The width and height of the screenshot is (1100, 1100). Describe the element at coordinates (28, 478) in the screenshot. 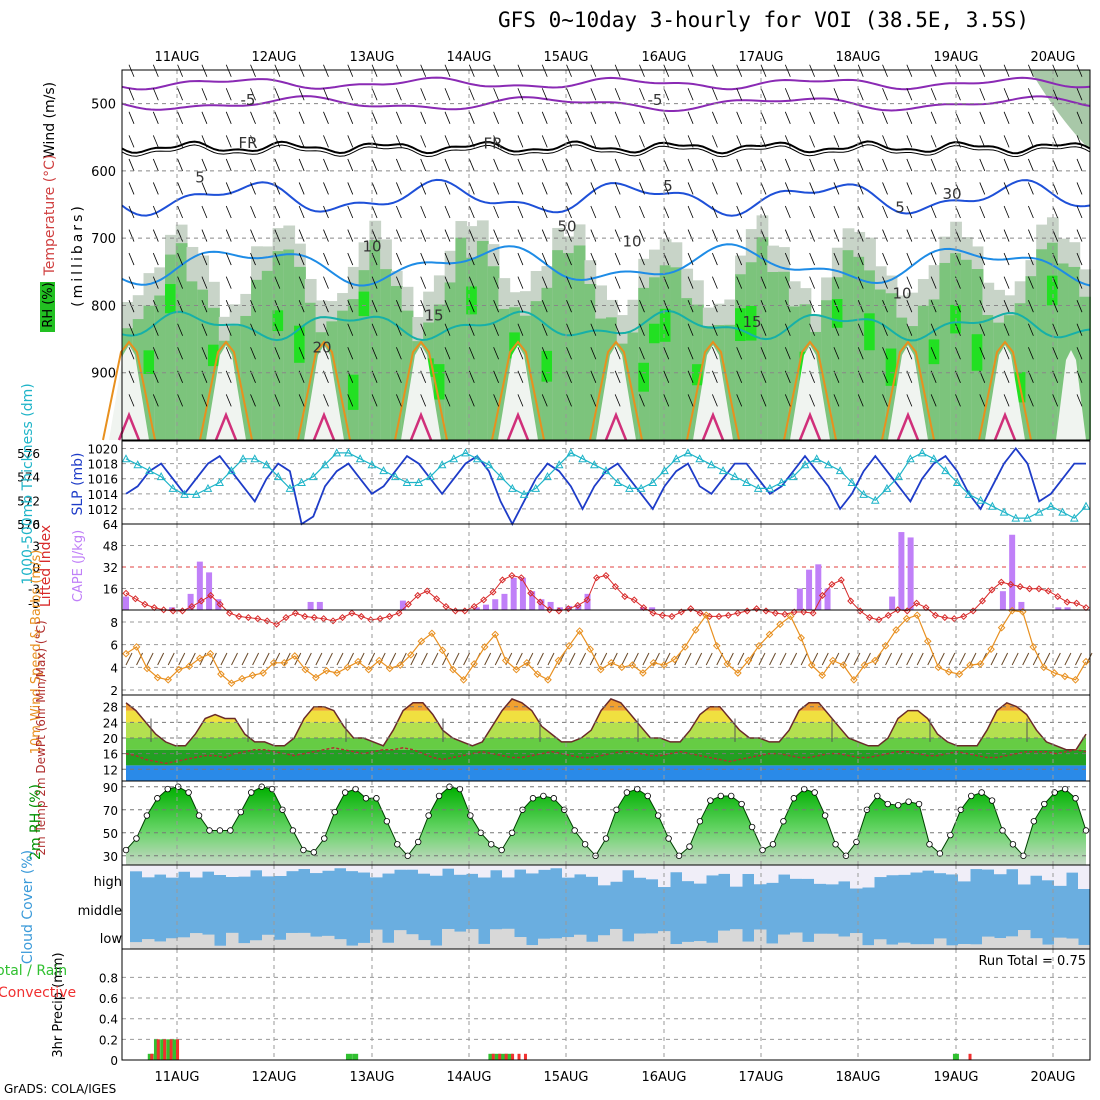

I see `thickness-tick: 574` at that location.